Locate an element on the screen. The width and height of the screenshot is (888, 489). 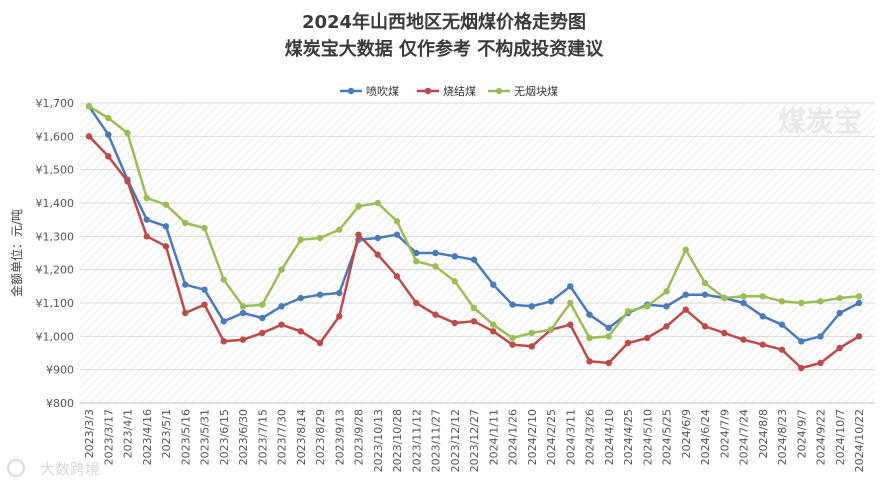
x-tick-label: 2023/8/29 is located at coordinates (320, 437).